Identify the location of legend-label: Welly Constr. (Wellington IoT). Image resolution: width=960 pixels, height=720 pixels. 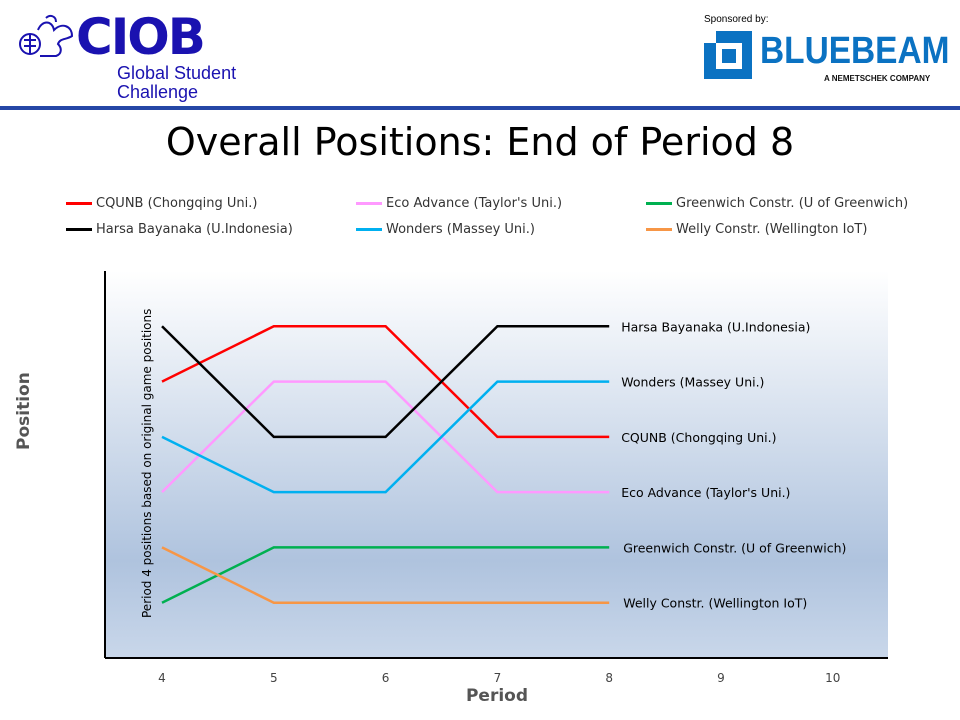
(772, 229).